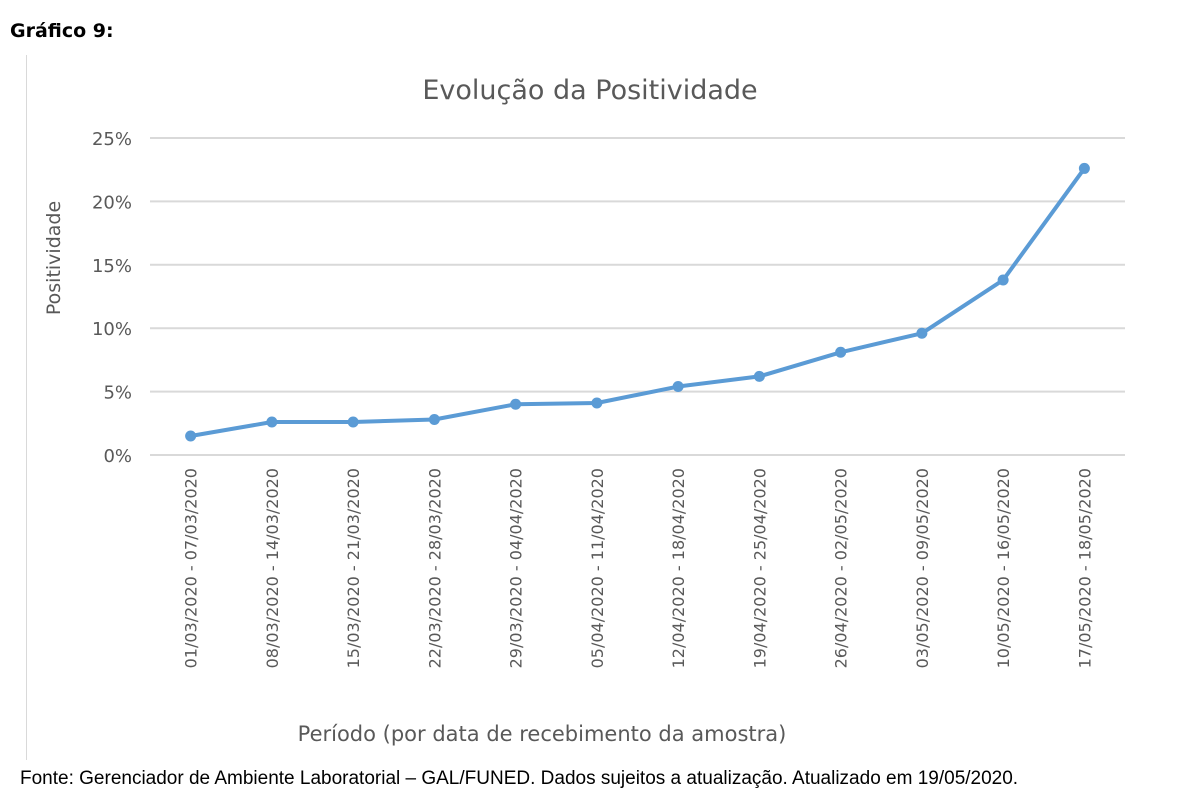  What do you see at coordinates (759, 568) in the screenshot?
I see `x-tick-label: 19/04/2020 - 25/04/2020` at bounding box center [759, 568].